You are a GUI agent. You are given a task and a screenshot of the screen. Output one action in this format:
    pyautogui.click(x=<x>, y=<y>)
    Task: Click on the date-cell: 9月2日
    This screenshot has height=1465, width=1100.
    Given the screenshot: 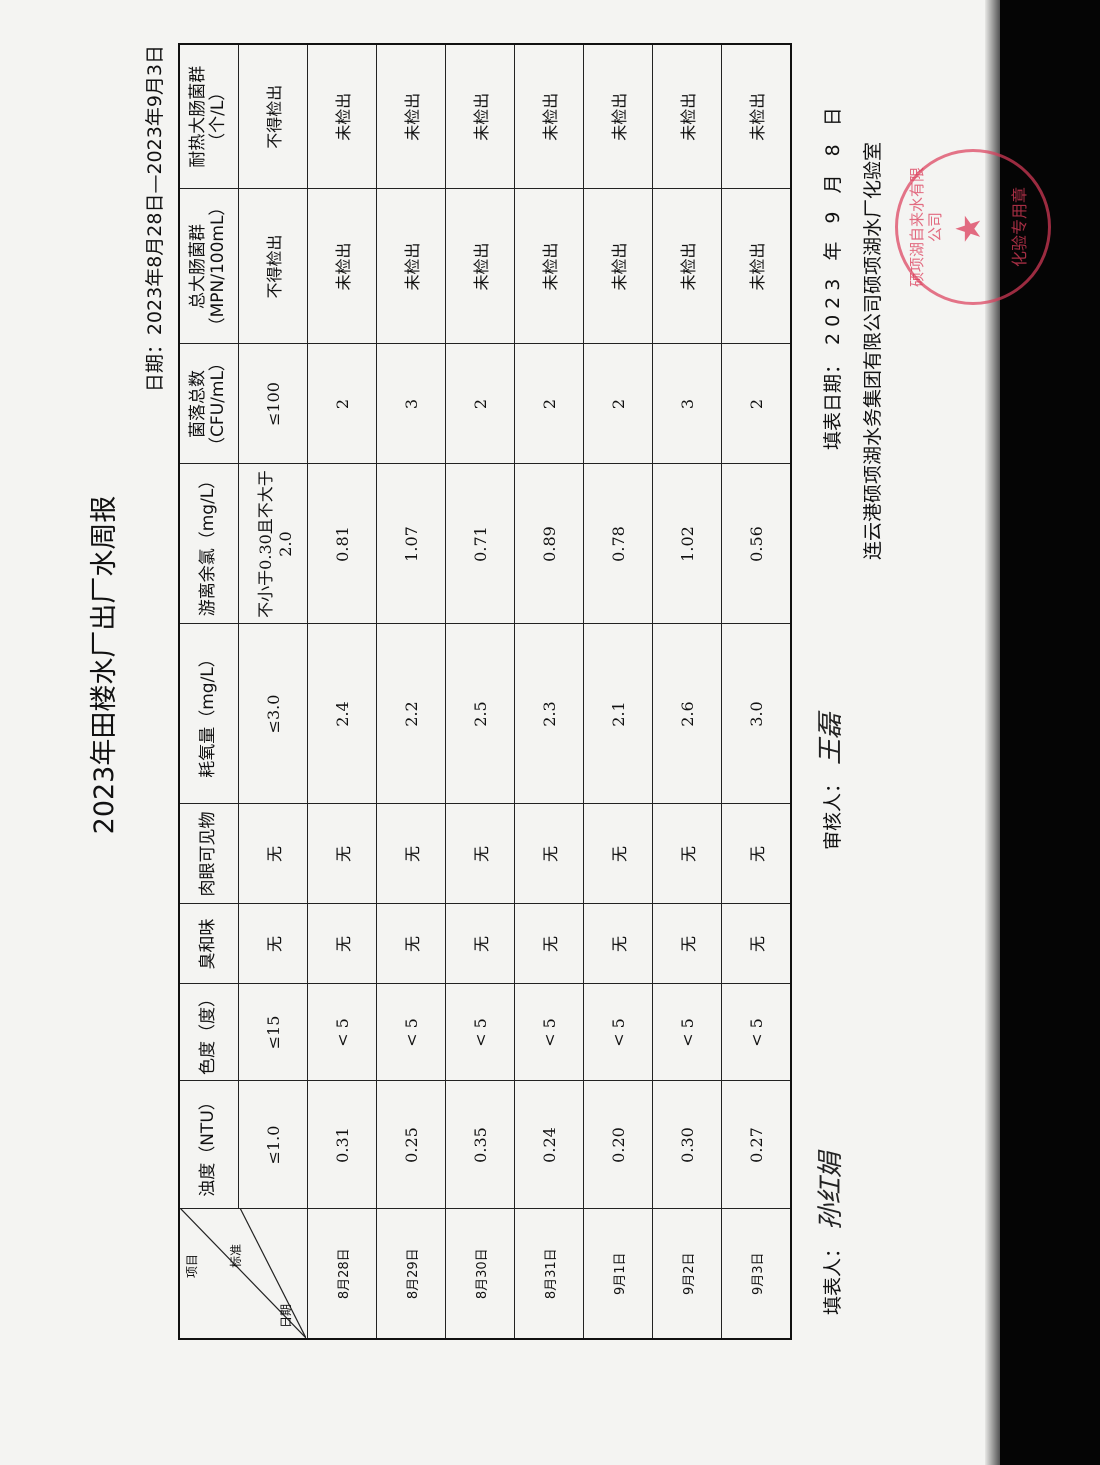 What is the action you would take?
    pyautogui.click(x=687, y=1274)
    